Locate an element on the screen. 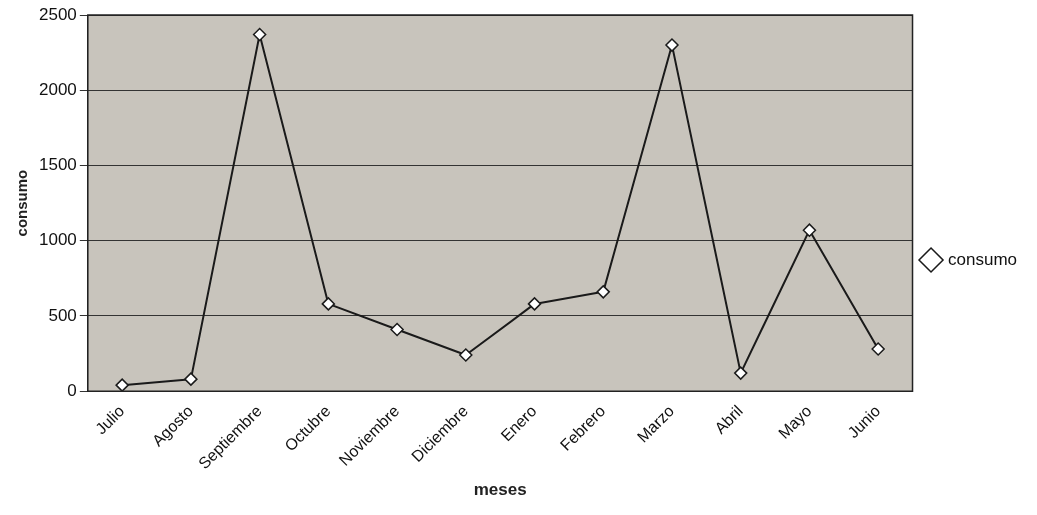 The height and width of the screenshot is (515, 1037). x-axis-title: meses is located at coordinates (500, 490).